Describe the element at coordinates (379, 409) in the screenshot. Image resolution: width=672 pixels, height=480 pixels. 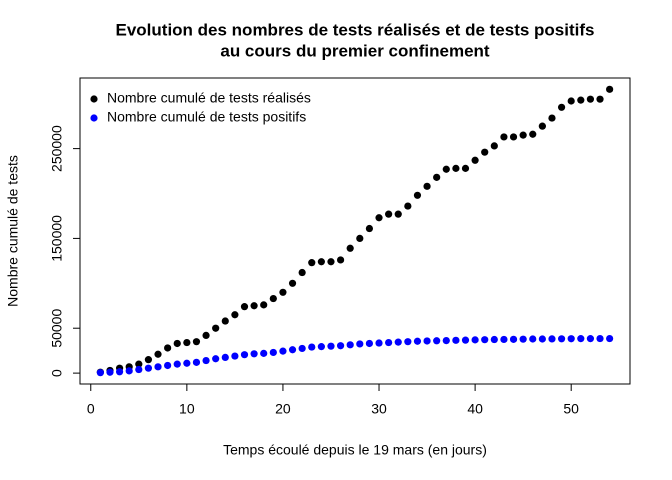
I see `x-tick-label: 30` at that location.